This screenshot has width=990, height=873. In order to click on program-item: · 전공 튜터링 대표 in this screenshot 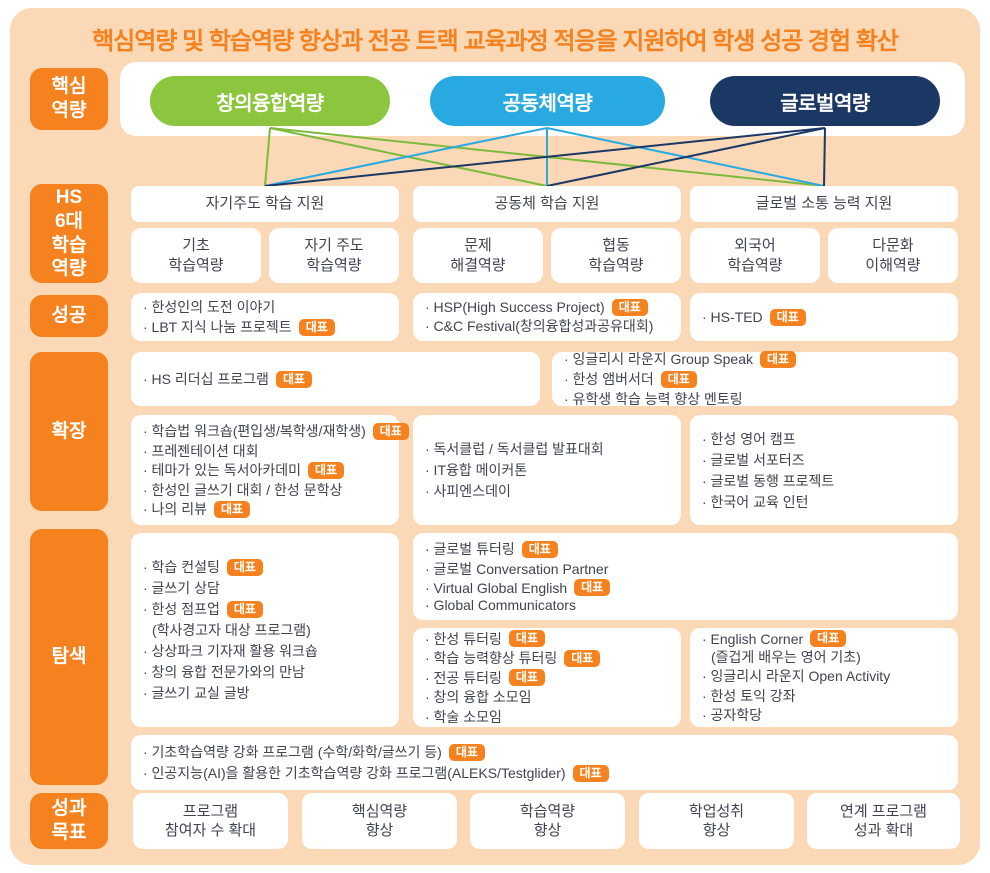, I will do `click(547, 678)`.